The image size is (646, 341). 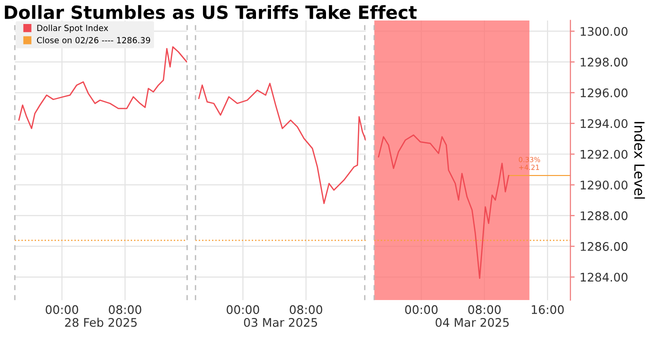 I want to click on x-tick-label: 16:00, so click(x=548, y=309).